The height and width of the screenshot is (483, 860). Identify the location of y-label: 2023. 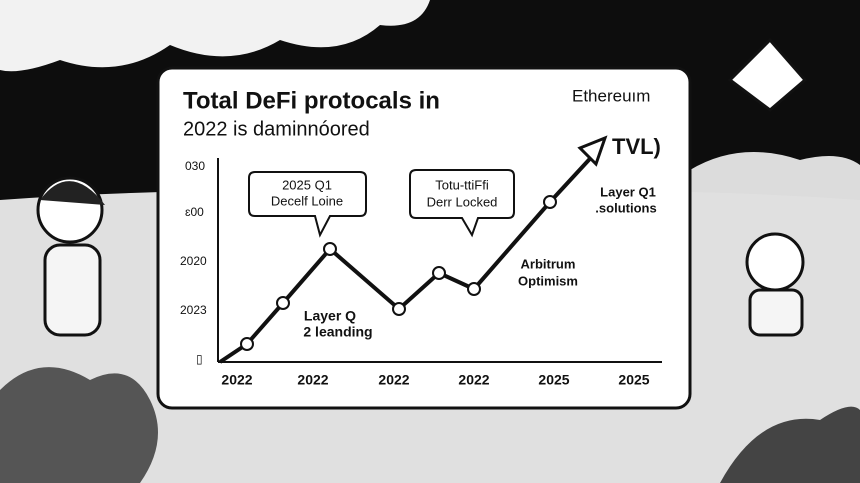
(193, 310).